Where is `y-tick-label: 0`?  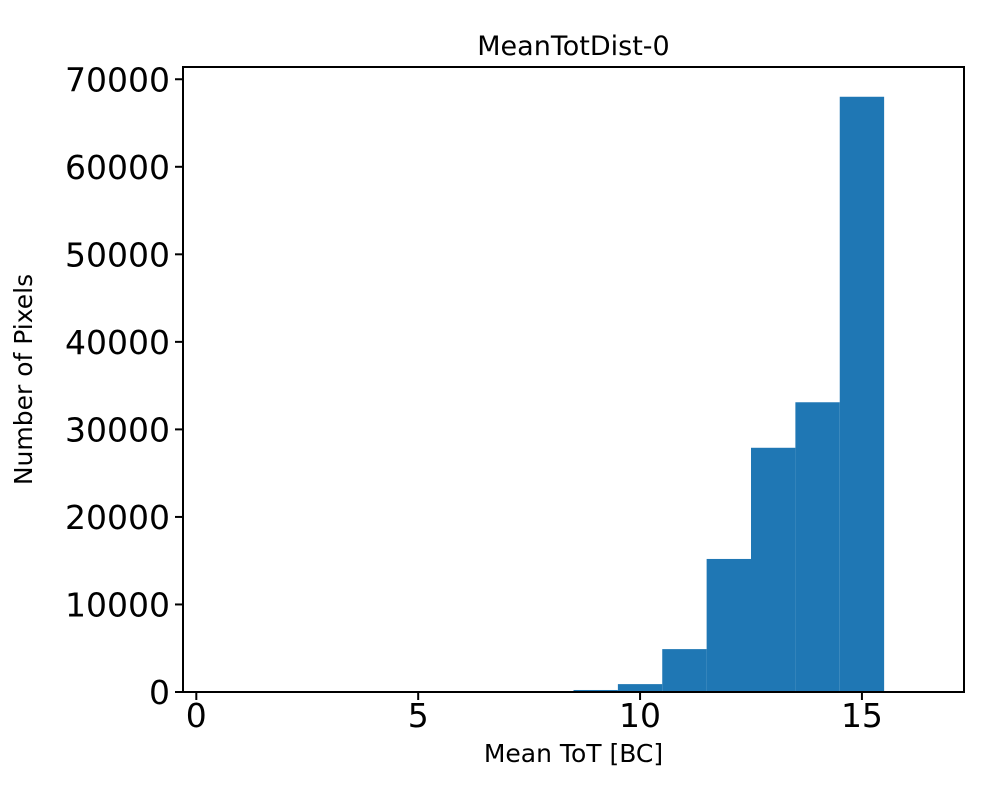
y-tick-label: 0 is located at coordinates (159, 692).